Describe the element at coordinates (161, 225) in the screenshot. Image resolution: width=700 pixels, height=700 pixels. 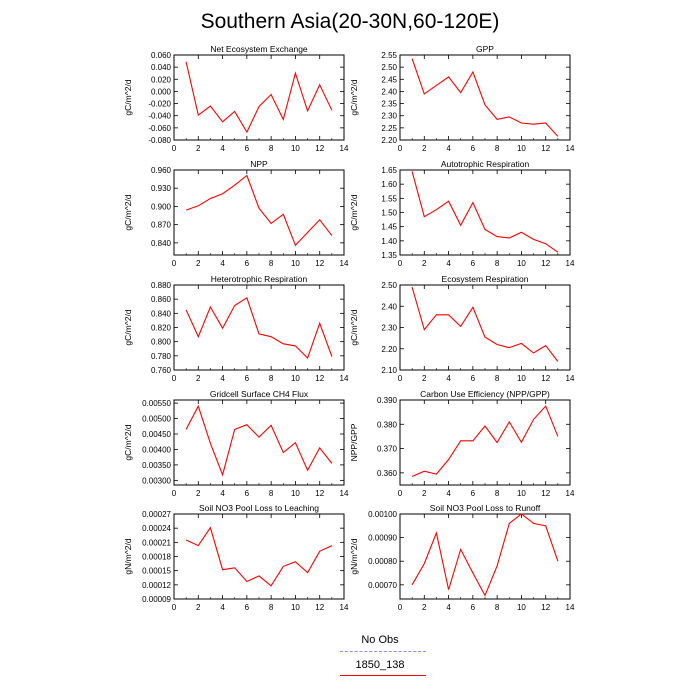
I see `y-tick-label: 0.870` at that location.